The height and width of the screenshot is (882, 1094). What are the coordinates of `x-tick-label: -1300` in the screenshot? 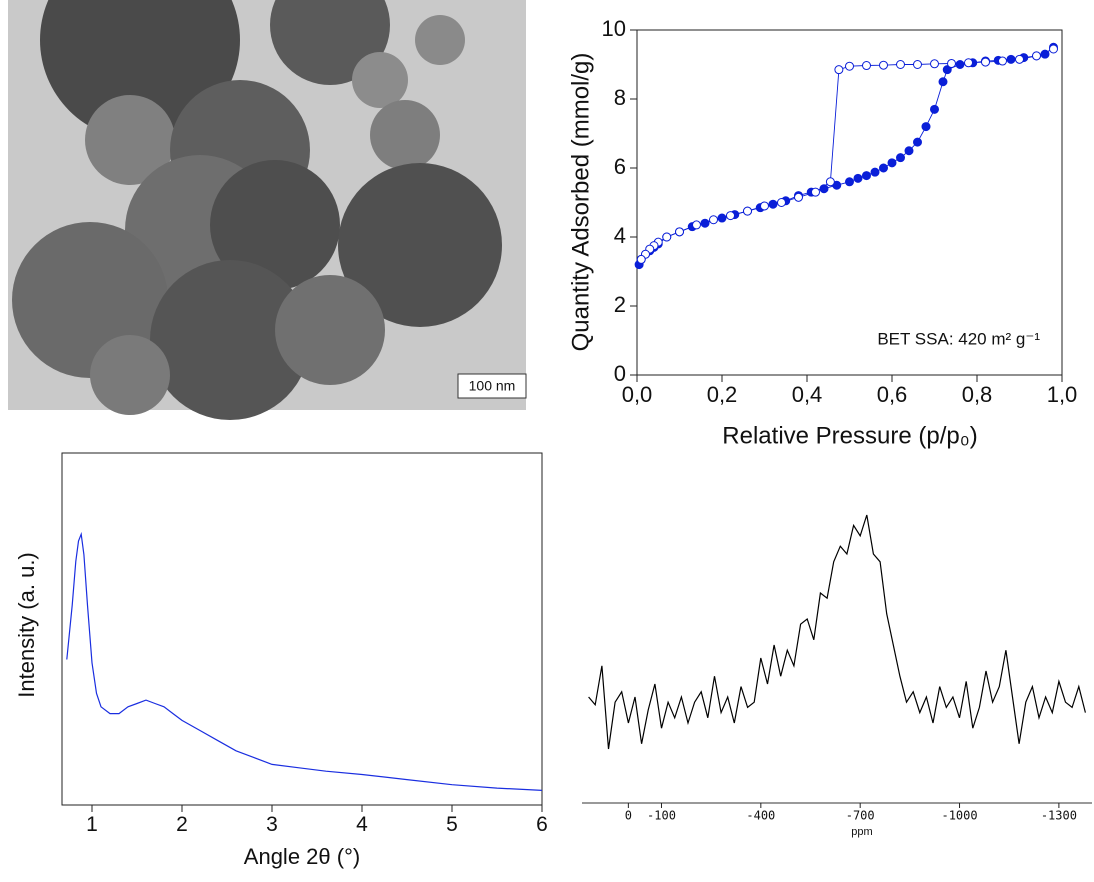 It's located at (1059, 815).